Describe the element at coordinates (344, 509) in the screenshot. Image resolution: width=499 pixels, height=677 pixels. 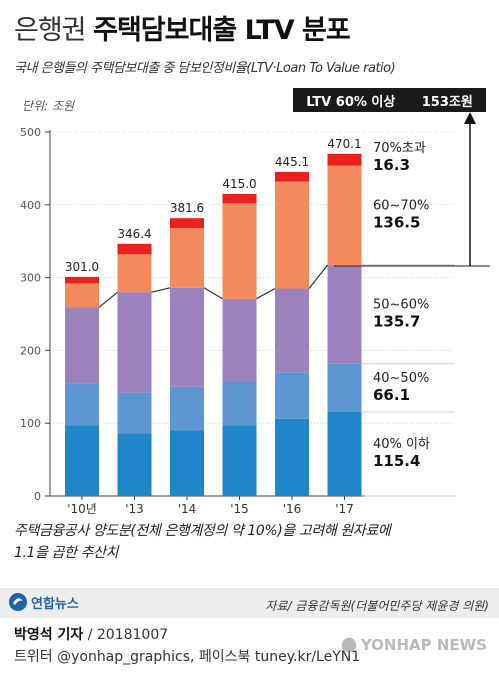
I see `x-tick-label: '17` at that location.